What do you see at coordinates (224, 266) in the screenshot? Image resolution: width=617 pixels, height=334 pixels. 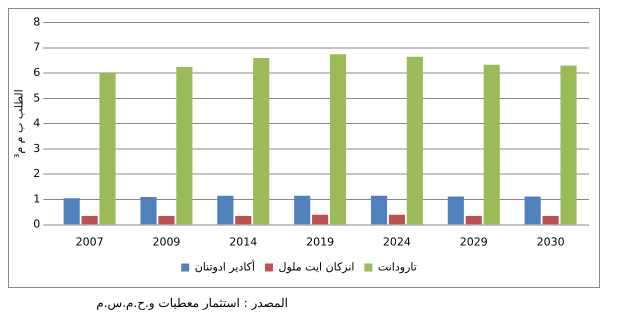 I see `legend-label: أكادير ادوتنان` at bounding box center [224, 266].